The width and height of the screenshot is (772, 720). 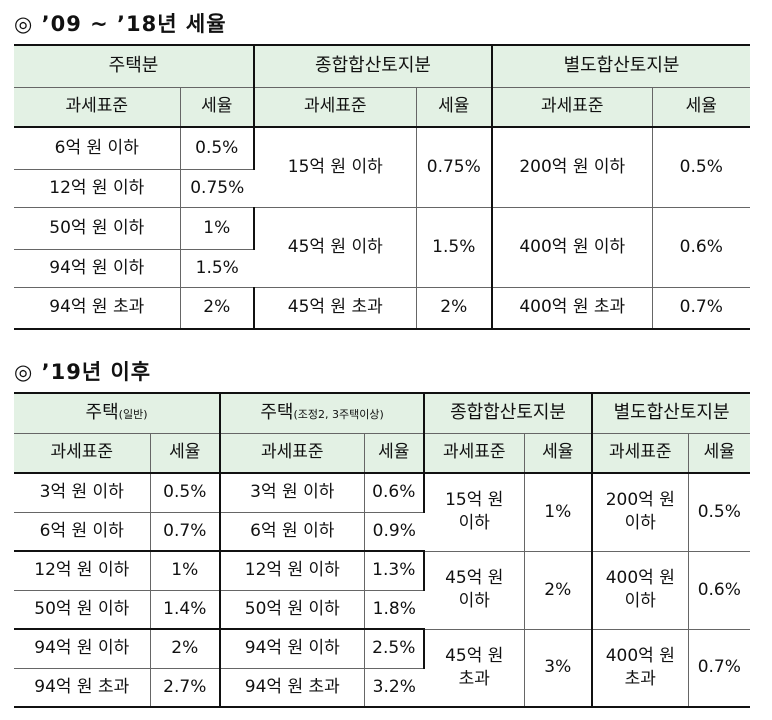 I want to click on general-rate-cell: 0.7%, so click(x=186, y=532).